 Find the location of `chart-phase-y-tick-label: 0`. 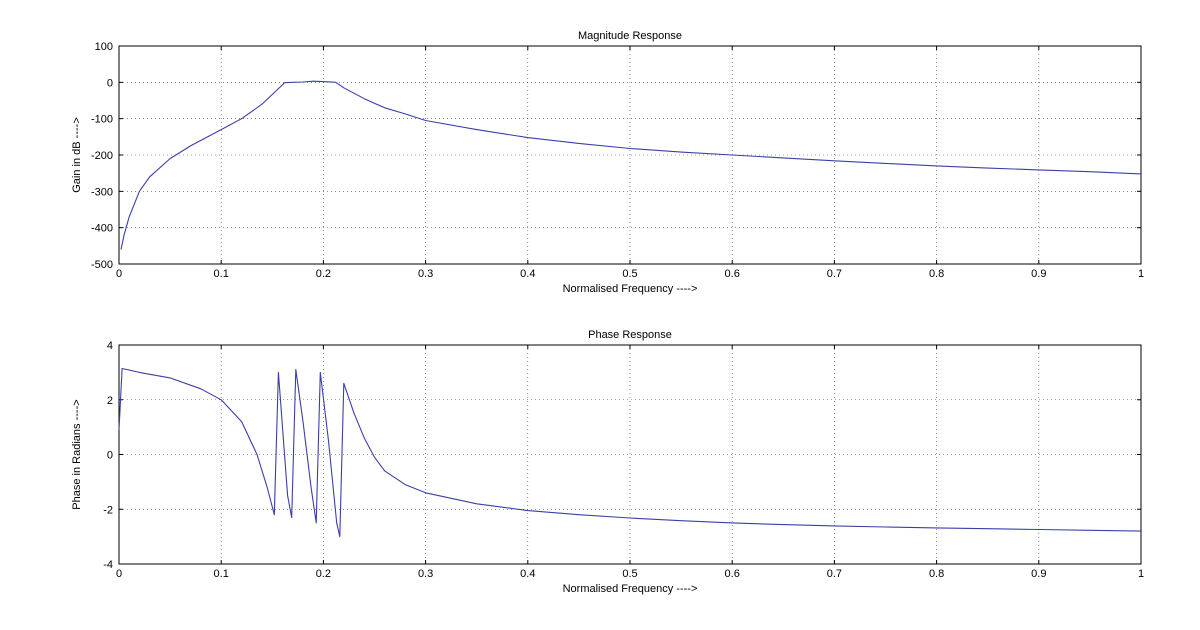

chart-phase-y-tick-label: 0 is located at coordinates (110, 456).